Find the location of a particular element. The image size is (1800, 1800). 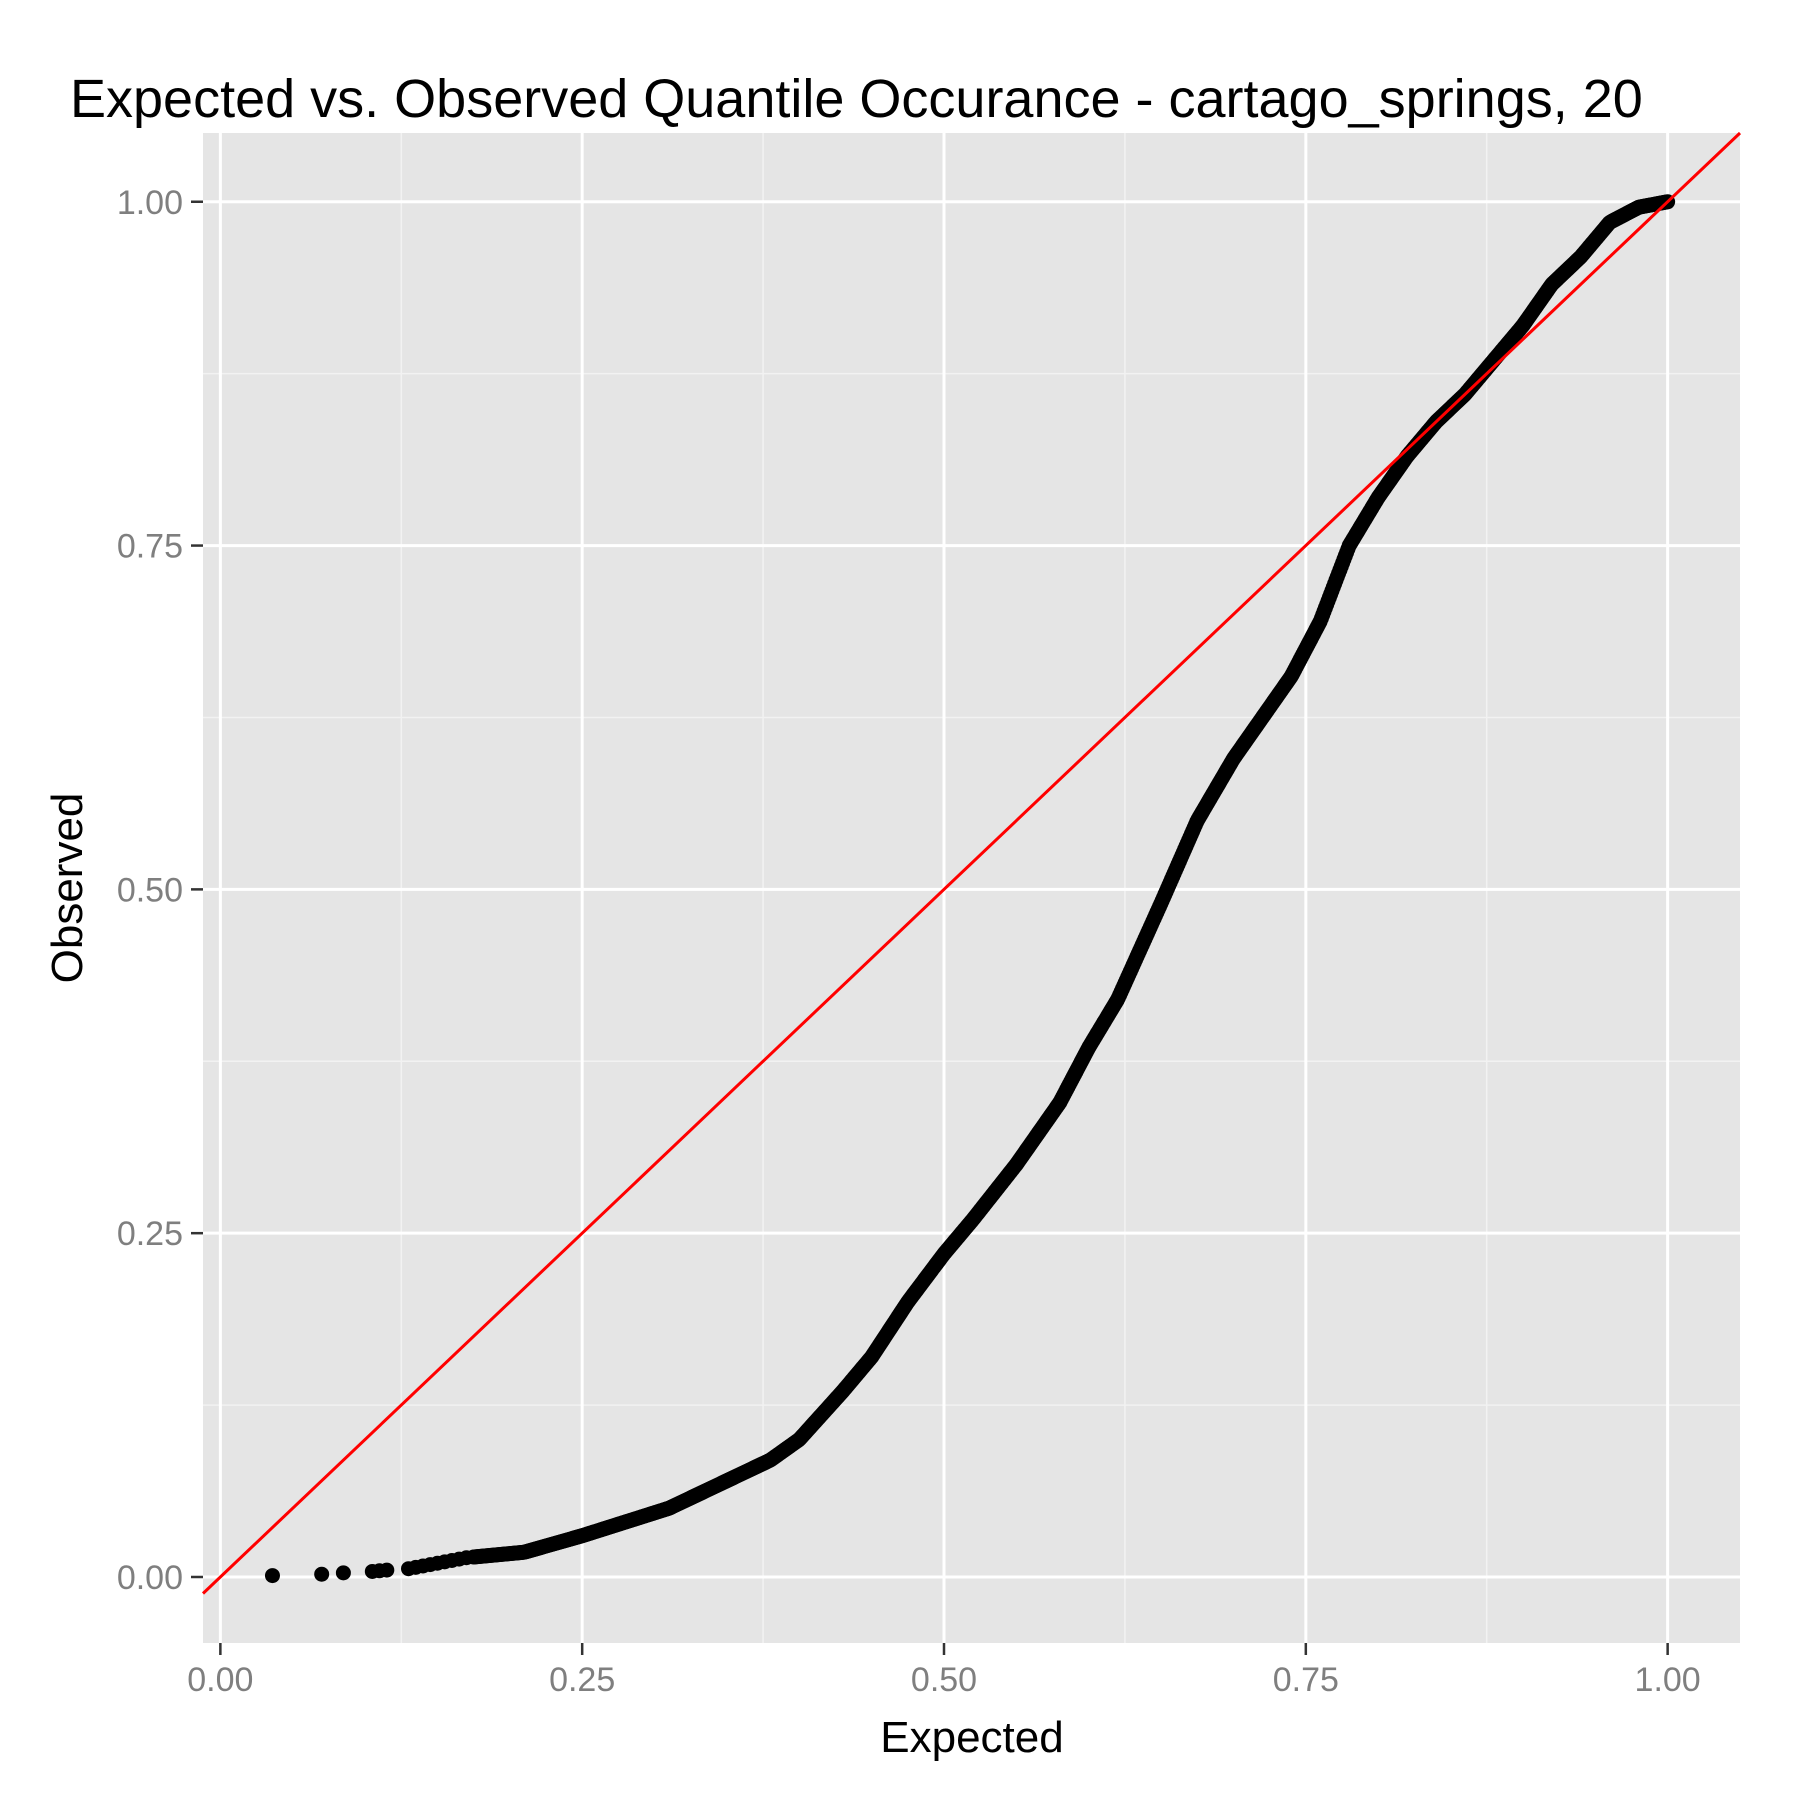

y-axis-title: Observed is located at coordinates (67, 888).